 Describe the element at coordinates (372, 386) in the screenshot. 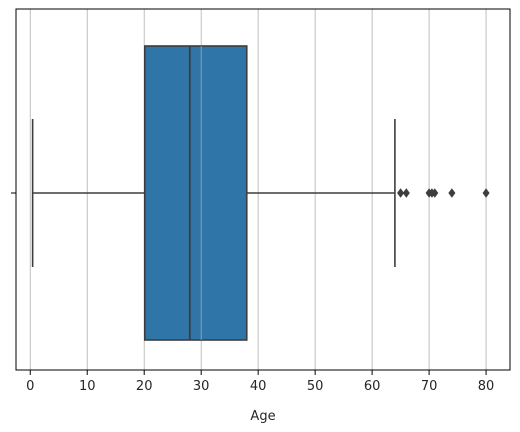

I see `x-tick-label: 60` at that location.